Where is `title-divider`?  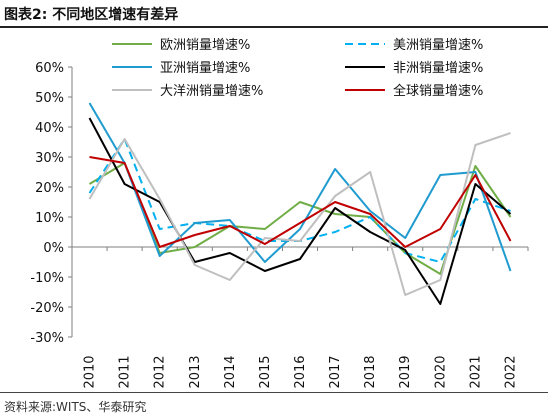
title-divider is located at coordinates (274, 27).